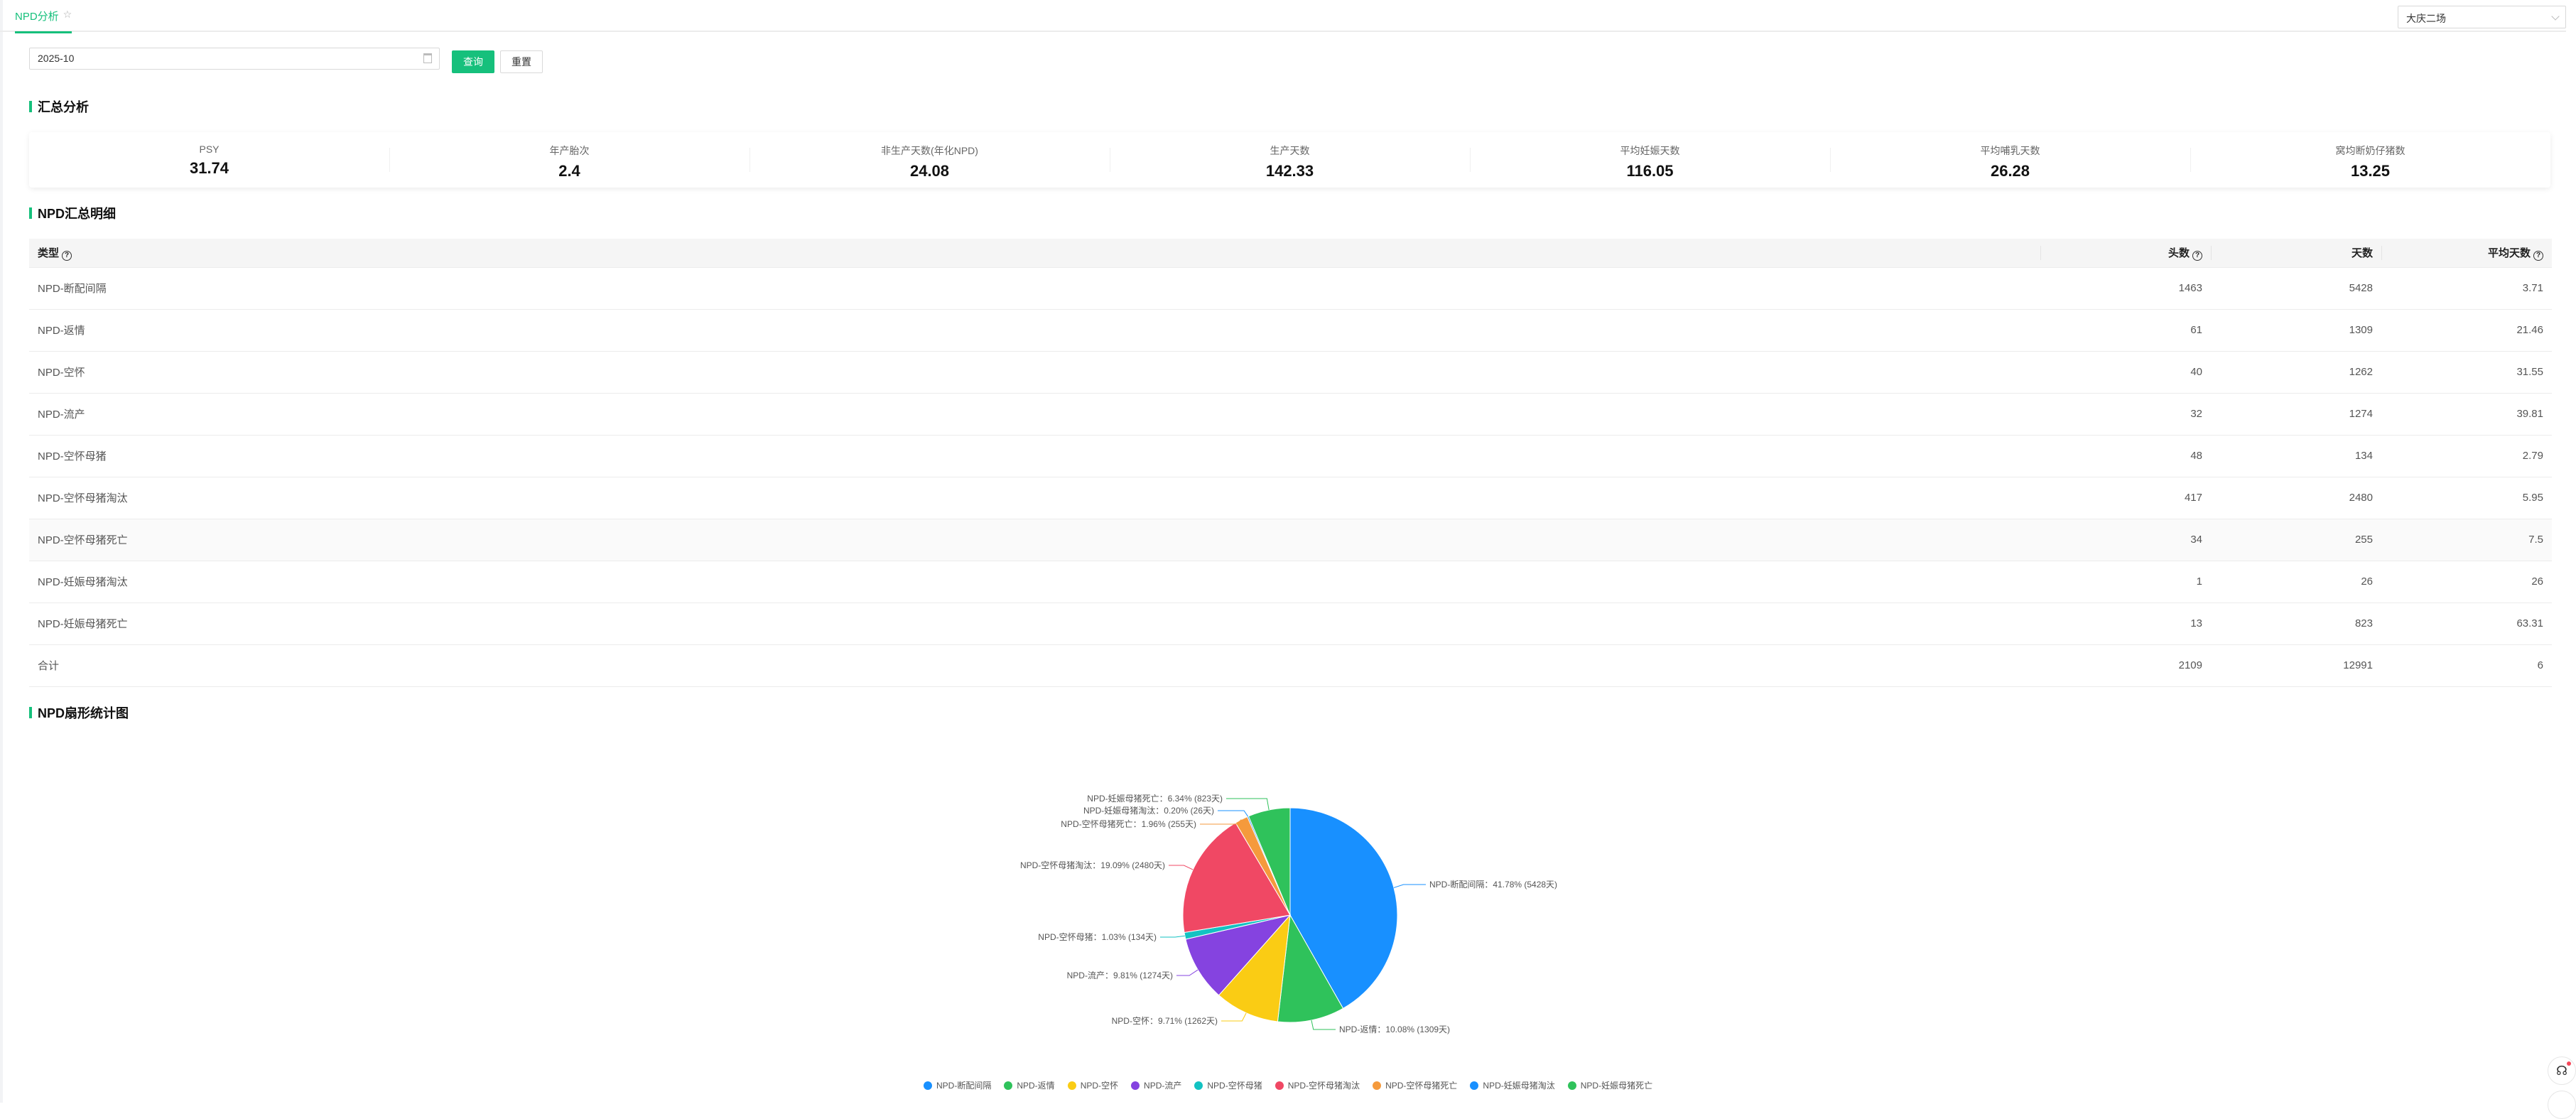  What do you see at coordinates (63, 107) in the screenshot?
I see `section-title-text: 汇总分析` at bounding box center [63, 107].